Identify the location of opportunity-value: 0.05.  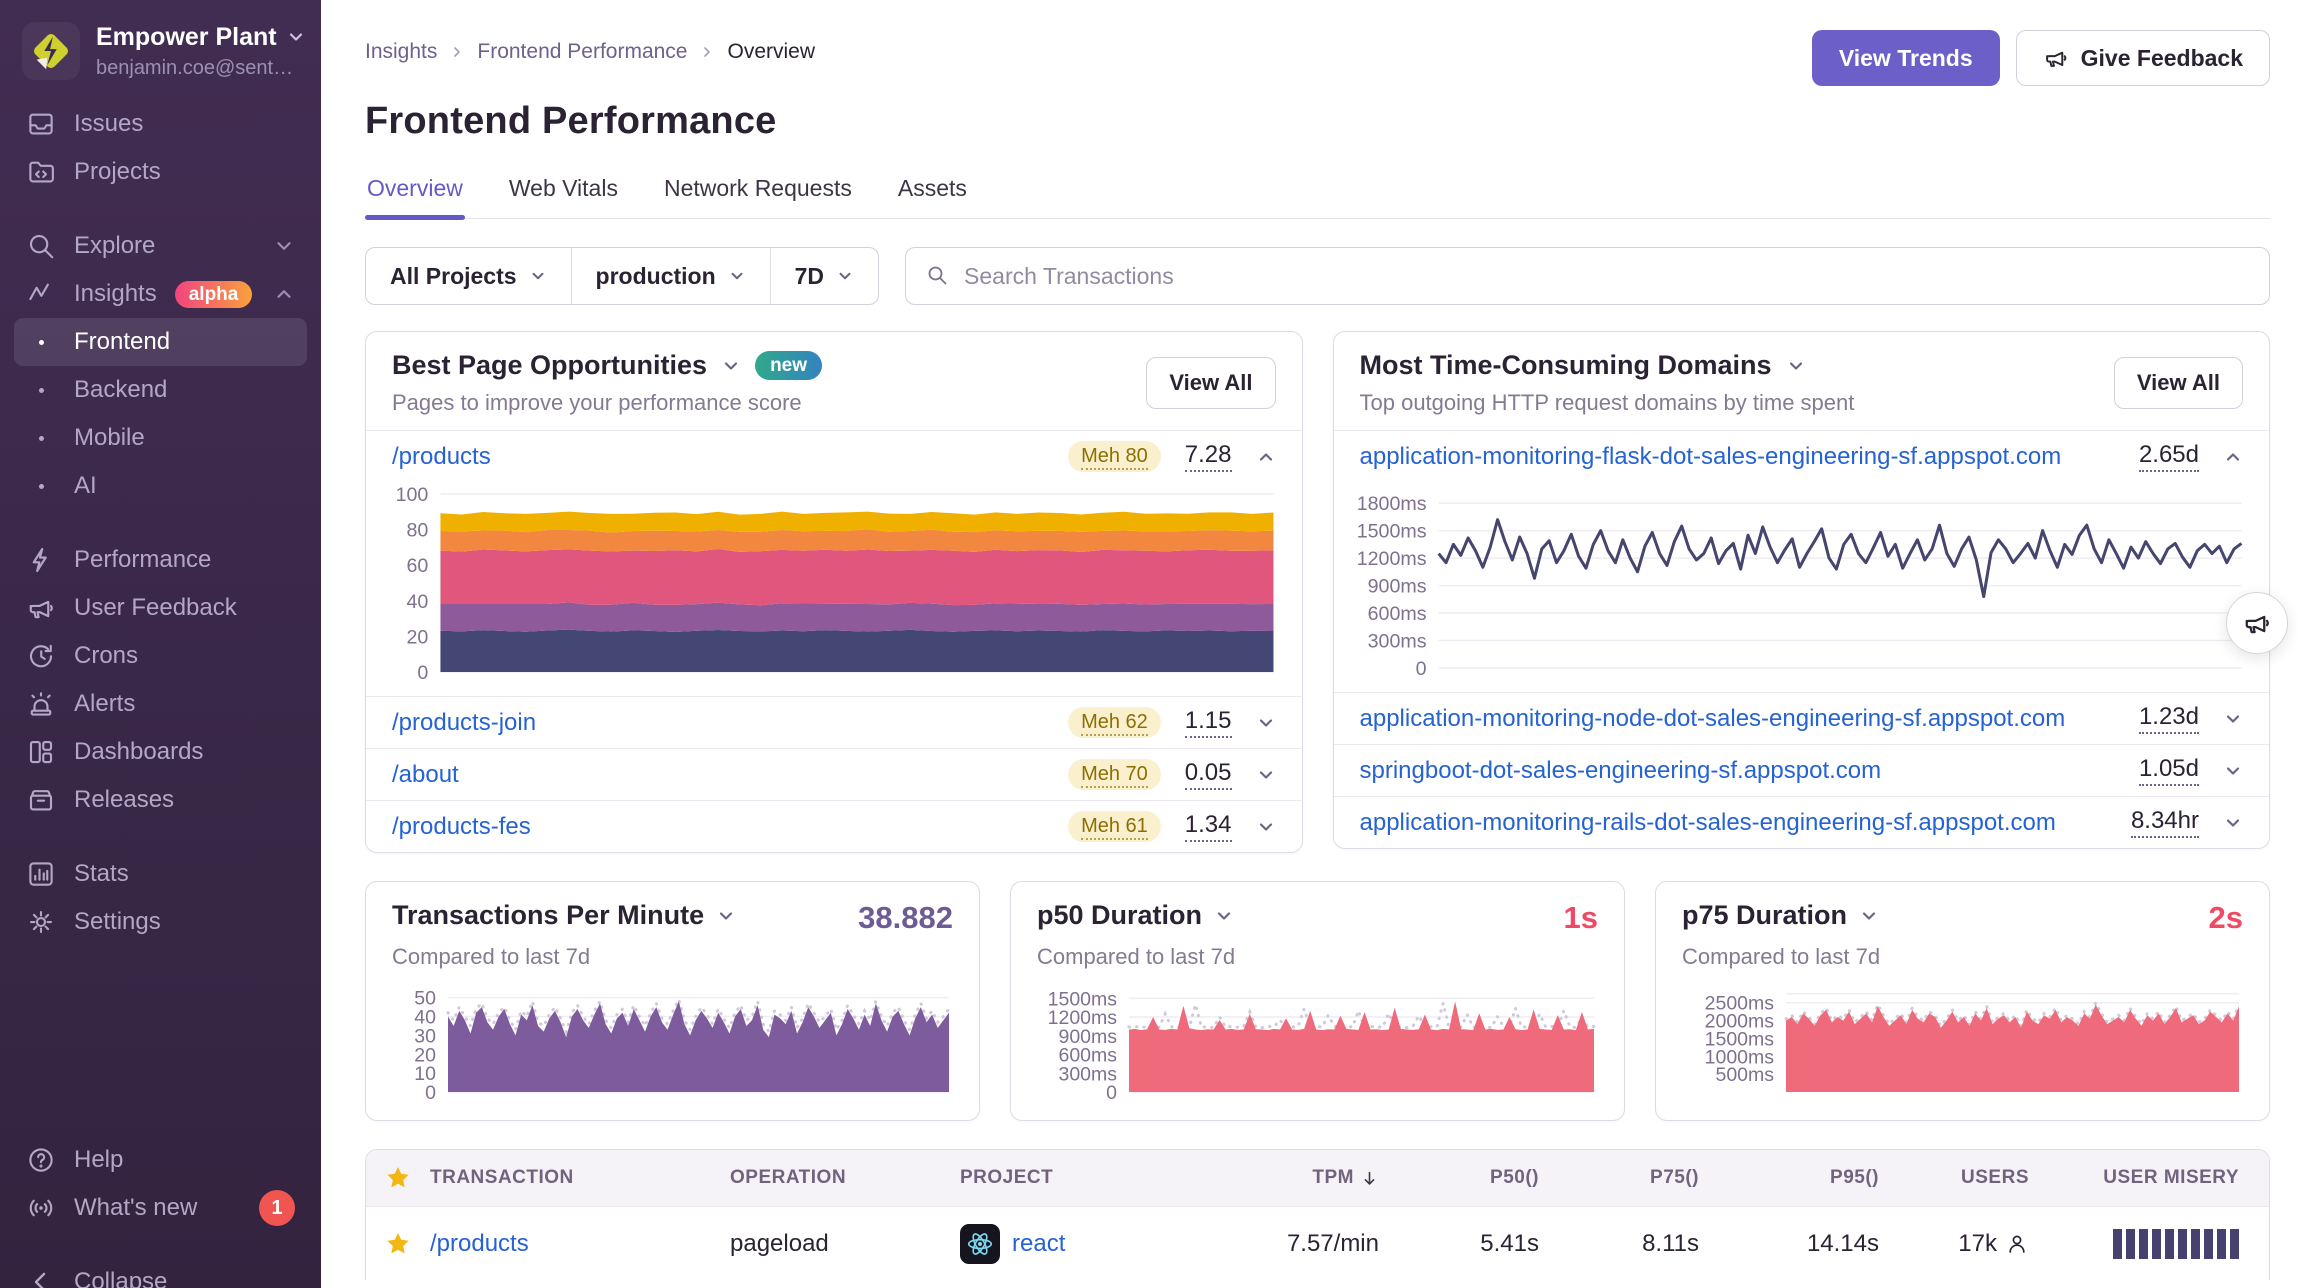
(1208, 774).